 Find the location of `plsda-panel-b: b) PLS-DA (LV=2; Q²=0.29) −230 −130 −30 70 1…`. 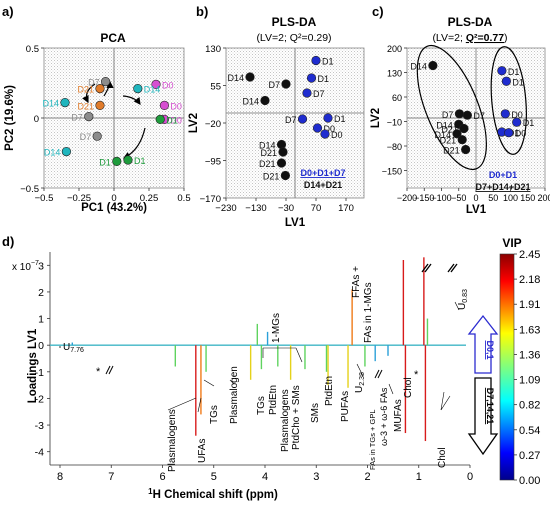

plsda-panel-b: b) PLS-DA (LV=2; Q²=0.29) −230 −130 −30 70 1… is located at coordinates (276, 116).